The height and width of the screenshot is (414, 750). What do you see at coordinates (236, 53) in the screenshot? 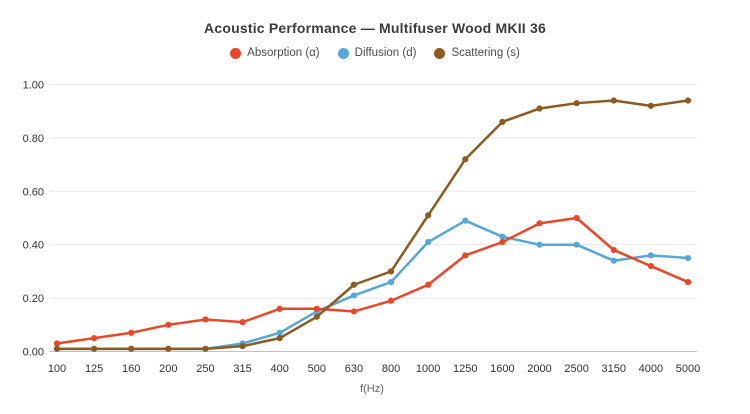
I see `absorption-swatch-icon` at bounding box center [236, 53].